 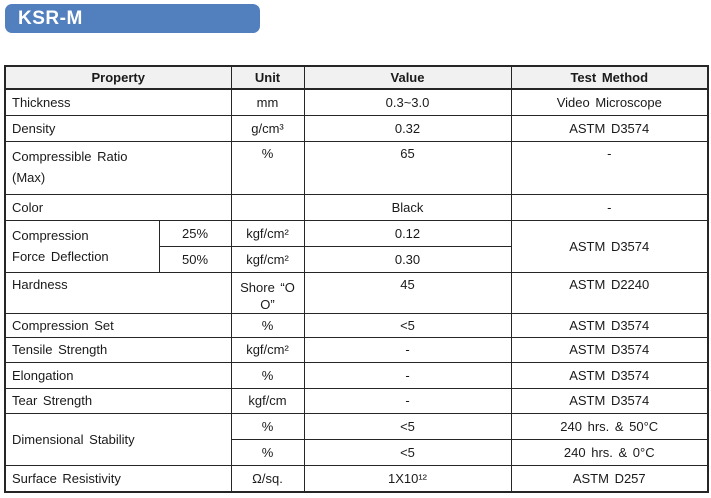 What do you see at coordinates (118, 400) in the screenshot?
I see `cell-tear-strength-property: Tear Strength` at bounding box center [118, 400].